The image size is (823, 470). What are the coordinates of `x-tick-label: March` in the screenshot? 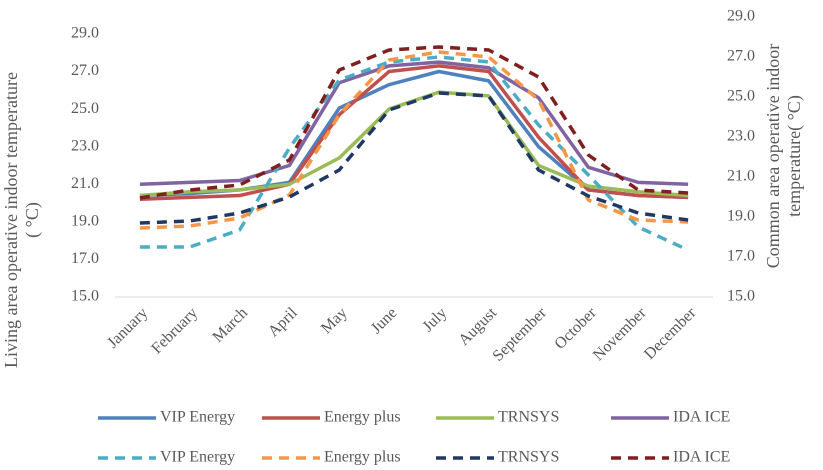 It's located at (230, 325).